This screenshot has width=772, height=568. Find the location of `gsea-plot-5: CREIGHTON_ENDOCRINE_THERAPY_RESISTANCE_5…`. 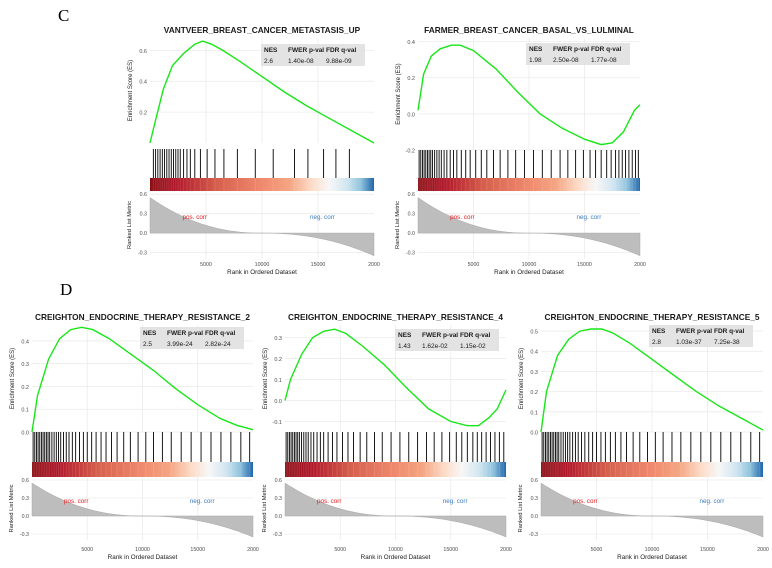

gsea-plot-5: CREIGHTON_ENDOCRINE_THERAPY_RESISTANCE_5… is located at coordinates (643, 436).